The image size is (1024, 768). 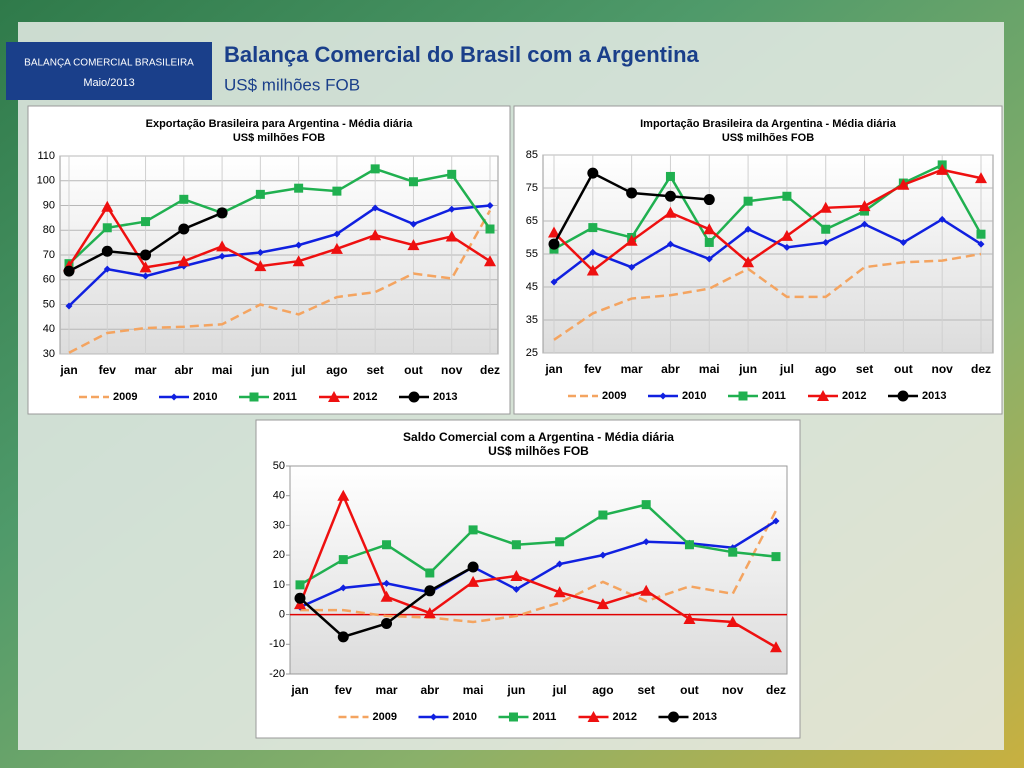 What do you see at coordinates (277, 644) in the screenshot?
I see `y-tick-label: -10` at bounding box center [277, 644].